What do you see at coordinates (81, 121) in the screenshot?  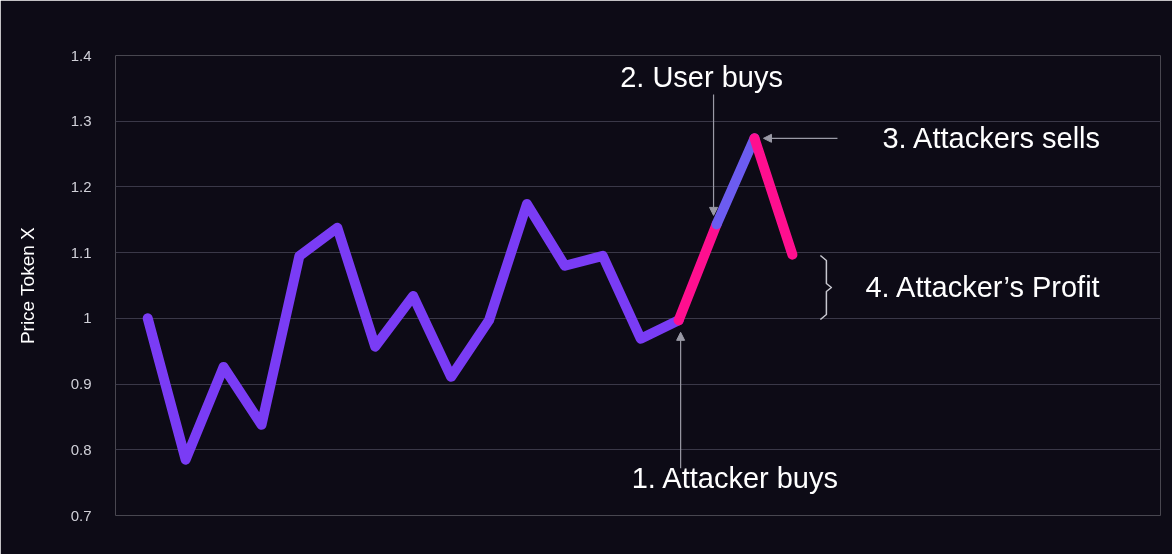 I see `y-tick-label: 1.3` at bounding box center [81, 121].